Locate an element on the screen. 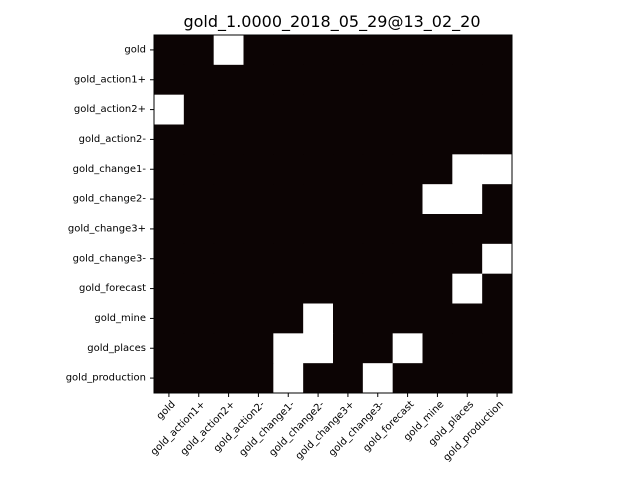  y-tick-label: gold_action2+ is located at coordinates (110, 109).